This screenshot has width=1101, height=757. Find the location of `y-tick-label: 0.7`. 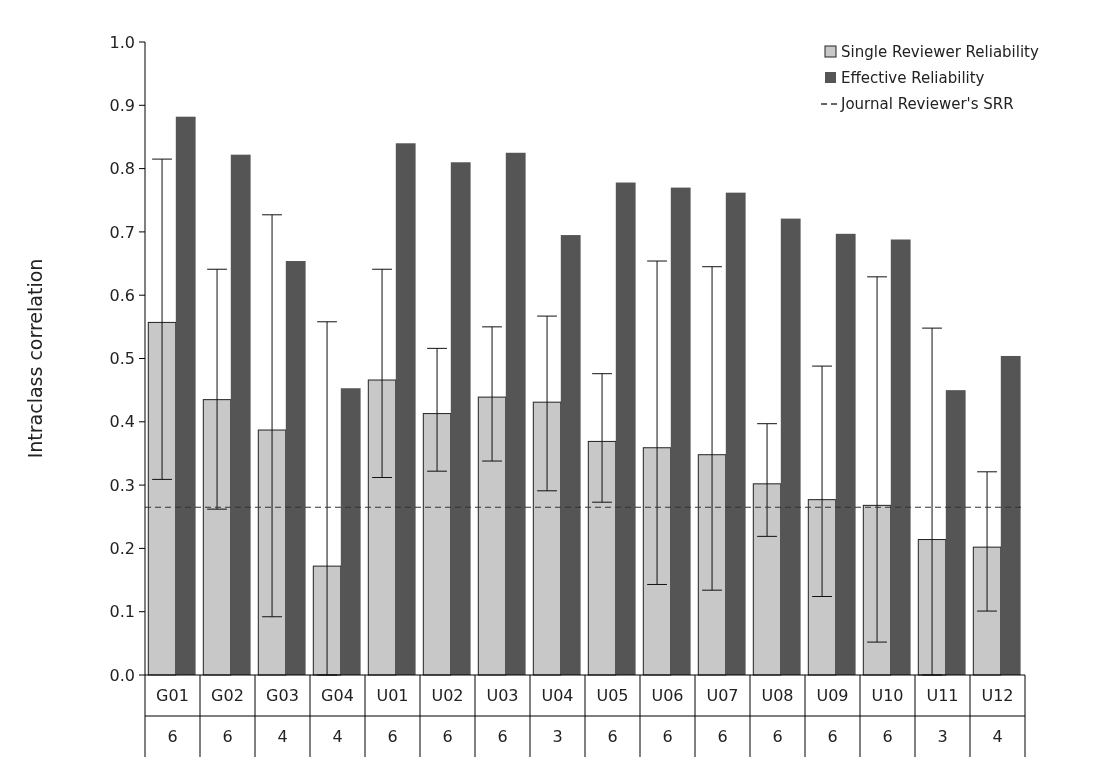

y-tick-label: 0.7 is located at coordinates (122, 232).